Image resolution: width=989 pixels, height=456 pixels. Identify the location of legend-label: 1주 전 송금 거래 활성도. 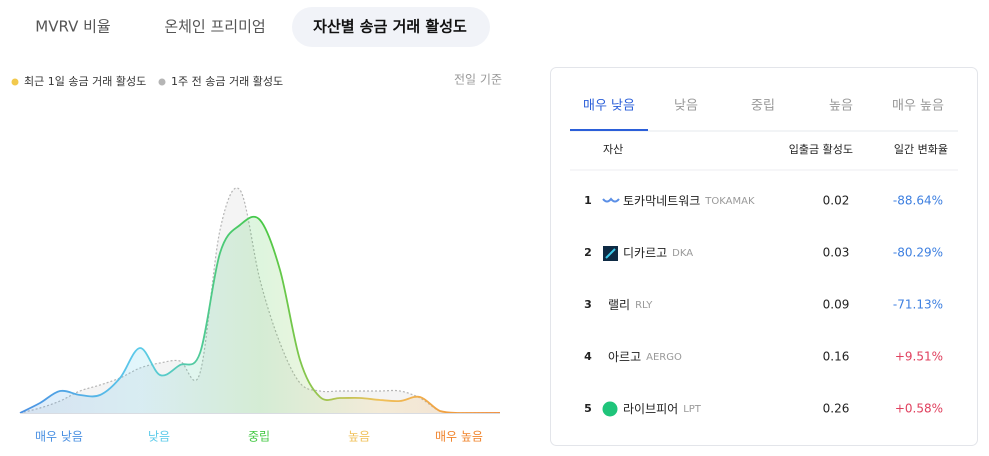
(227, 81).